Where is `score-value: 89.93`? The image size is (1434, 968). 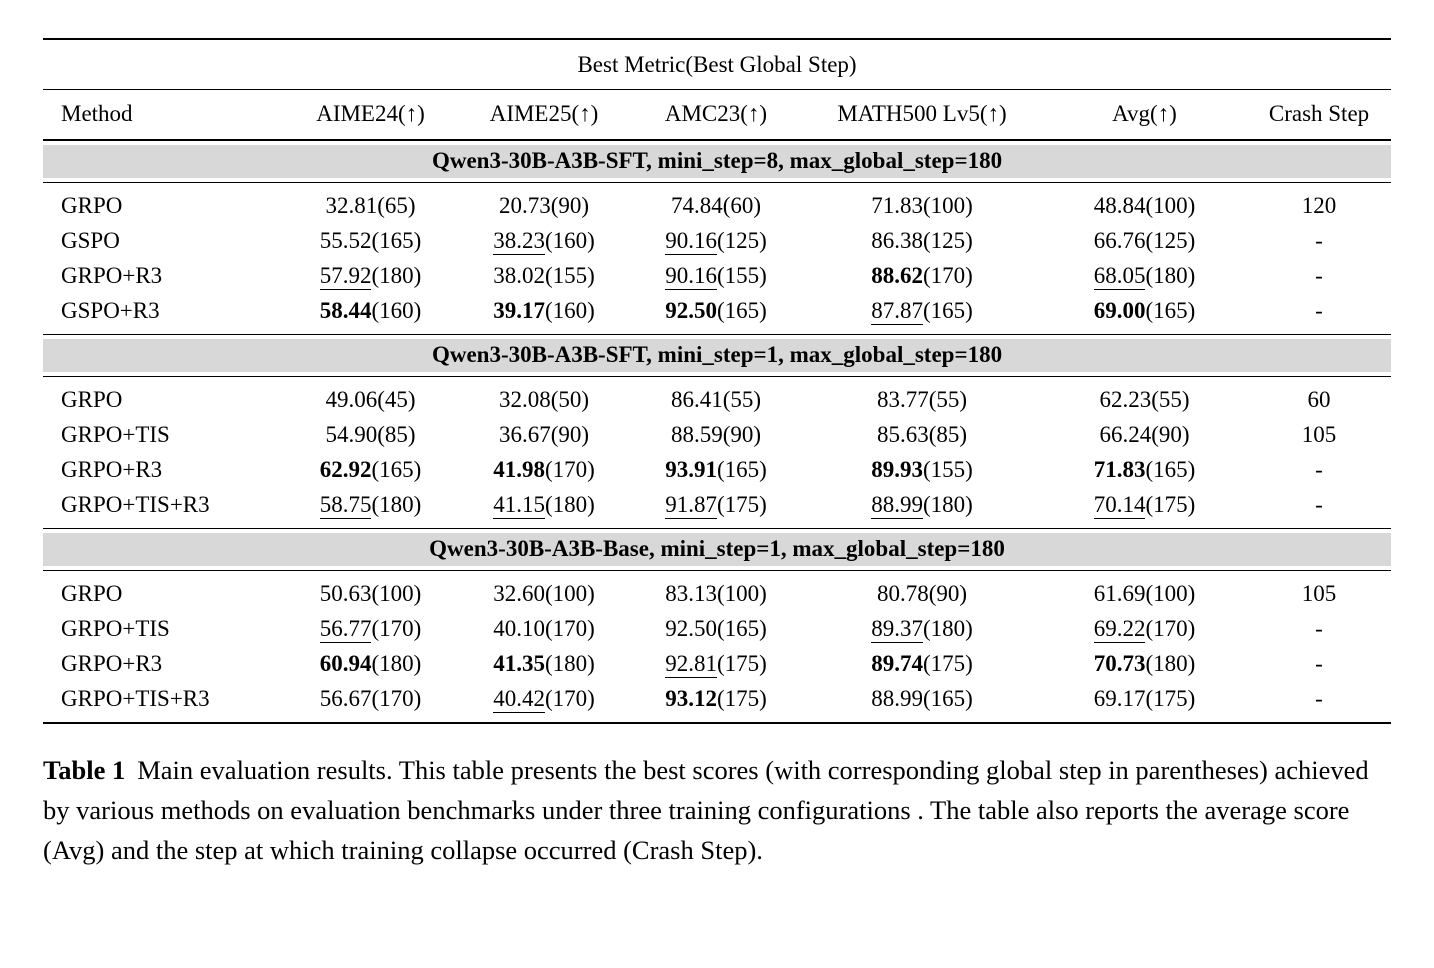
score-value: 89.93 is located at coordinates (897, 469).